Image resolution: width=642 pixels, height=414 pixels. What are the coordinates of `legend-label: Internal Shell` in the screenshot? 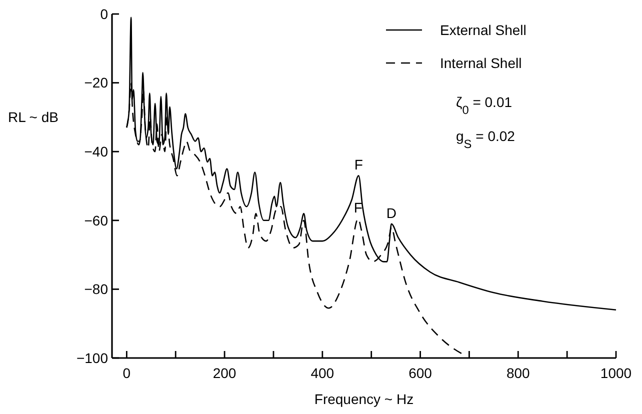 It's located at (481, 62).